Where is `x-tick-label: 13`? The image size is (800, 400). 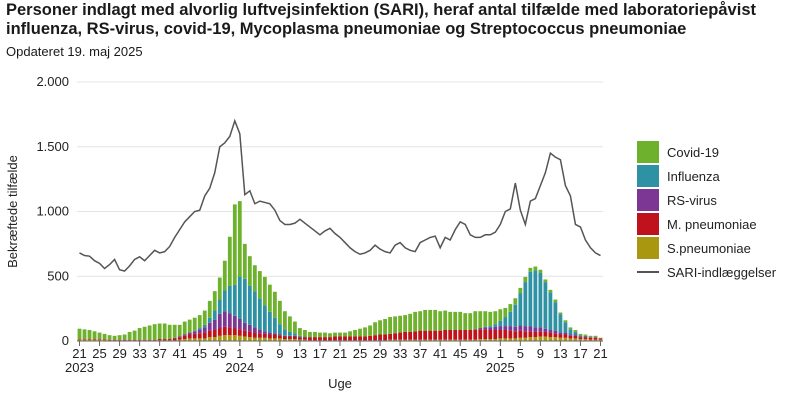 x-tick-label: 13 is located at coordinates (300, 353).